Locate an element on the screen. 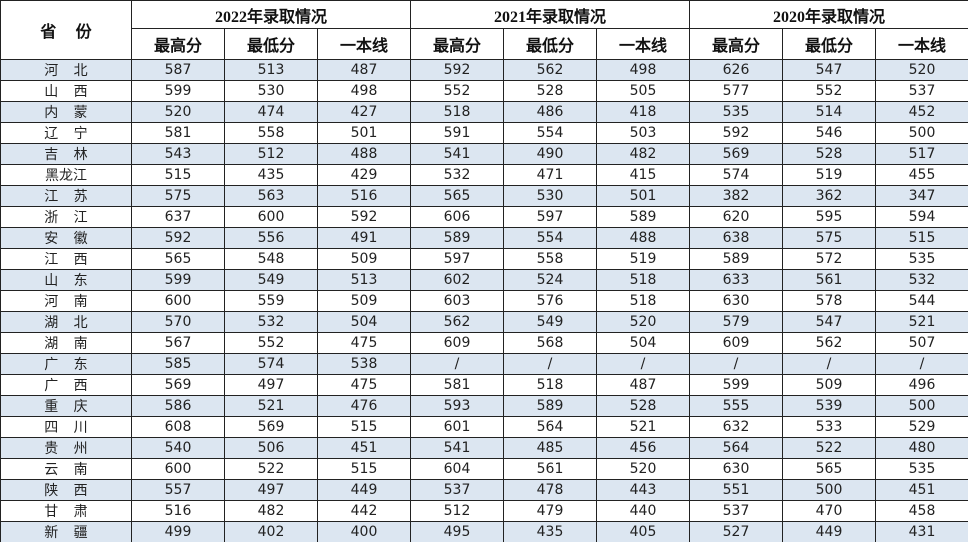 This screenshot has height=542, width=968. score-cell: 563 is located at coordinates (271, 196).